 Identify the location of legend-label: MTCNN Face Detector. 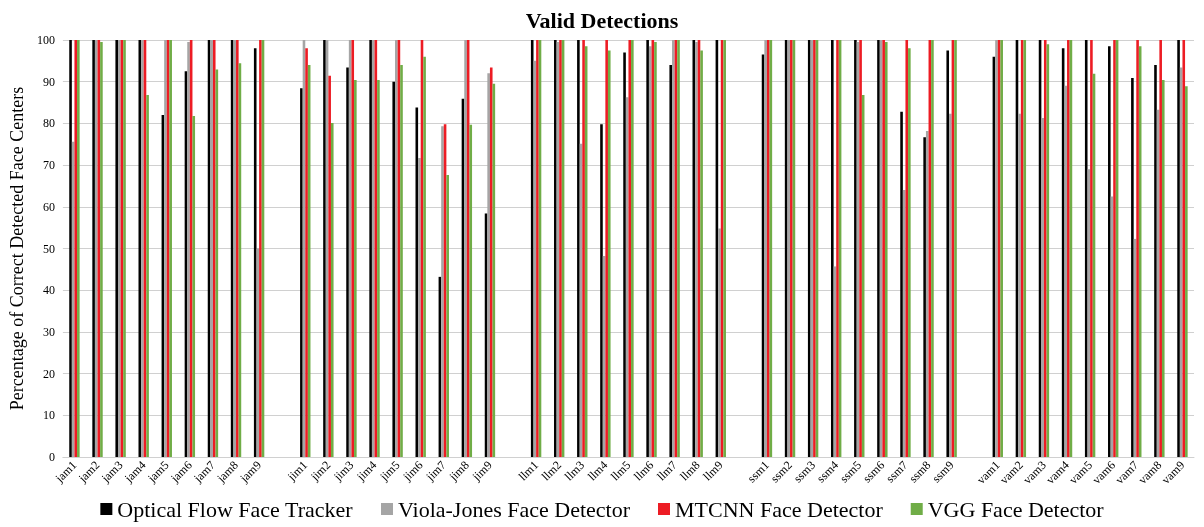
(779, 509).